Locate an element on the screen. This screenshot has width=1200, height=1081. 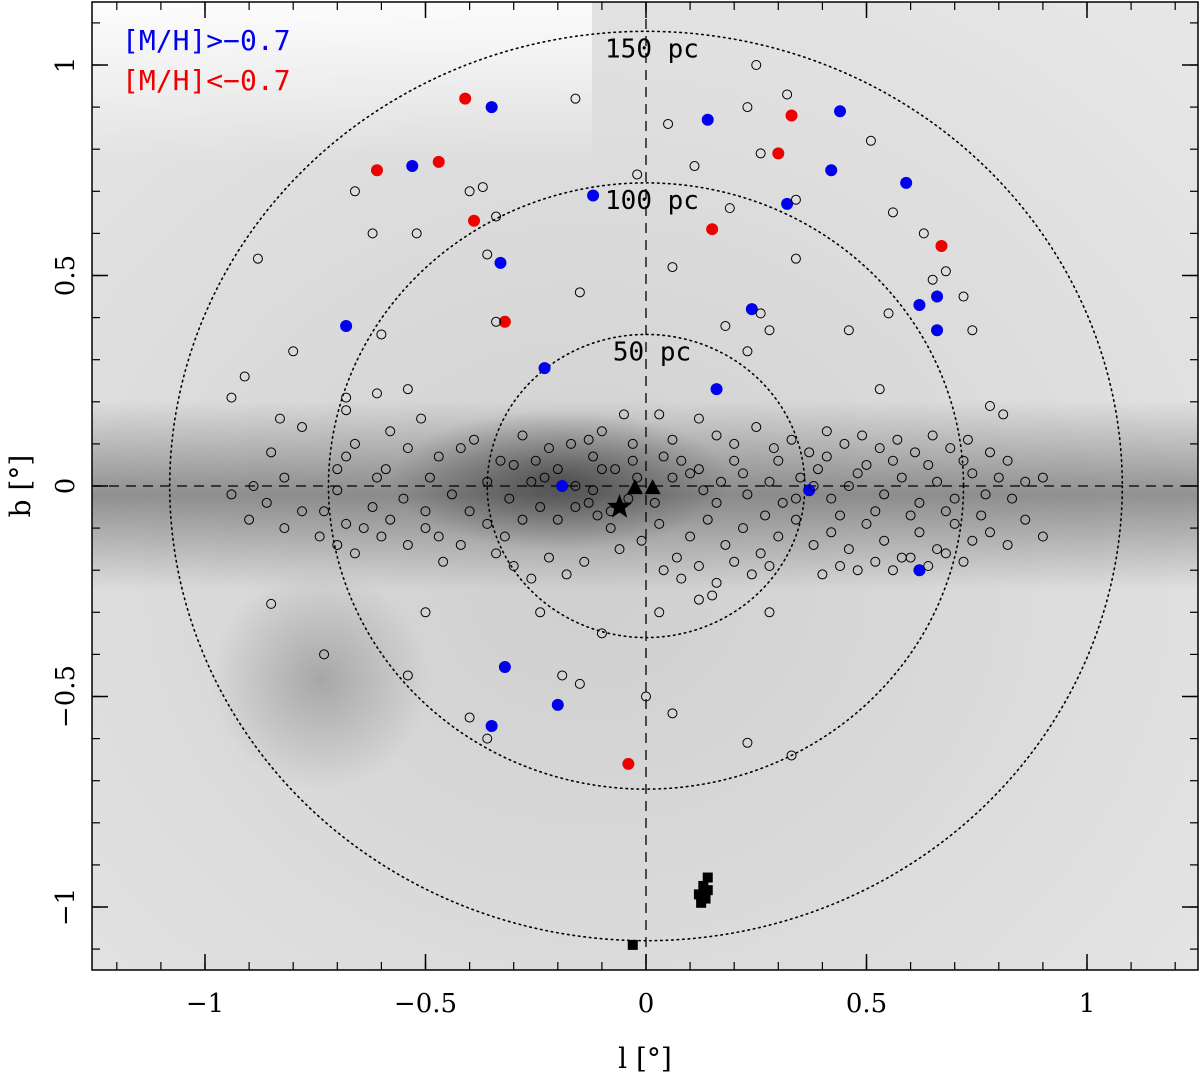
y-axis-title: b [°] is located at coordinates (20, 486).